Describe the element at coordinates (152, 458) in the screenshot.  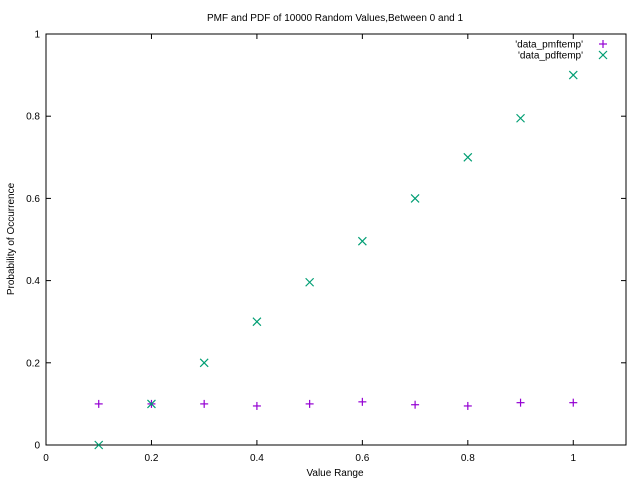
I see `x-tick-label: 0.2` at that location.